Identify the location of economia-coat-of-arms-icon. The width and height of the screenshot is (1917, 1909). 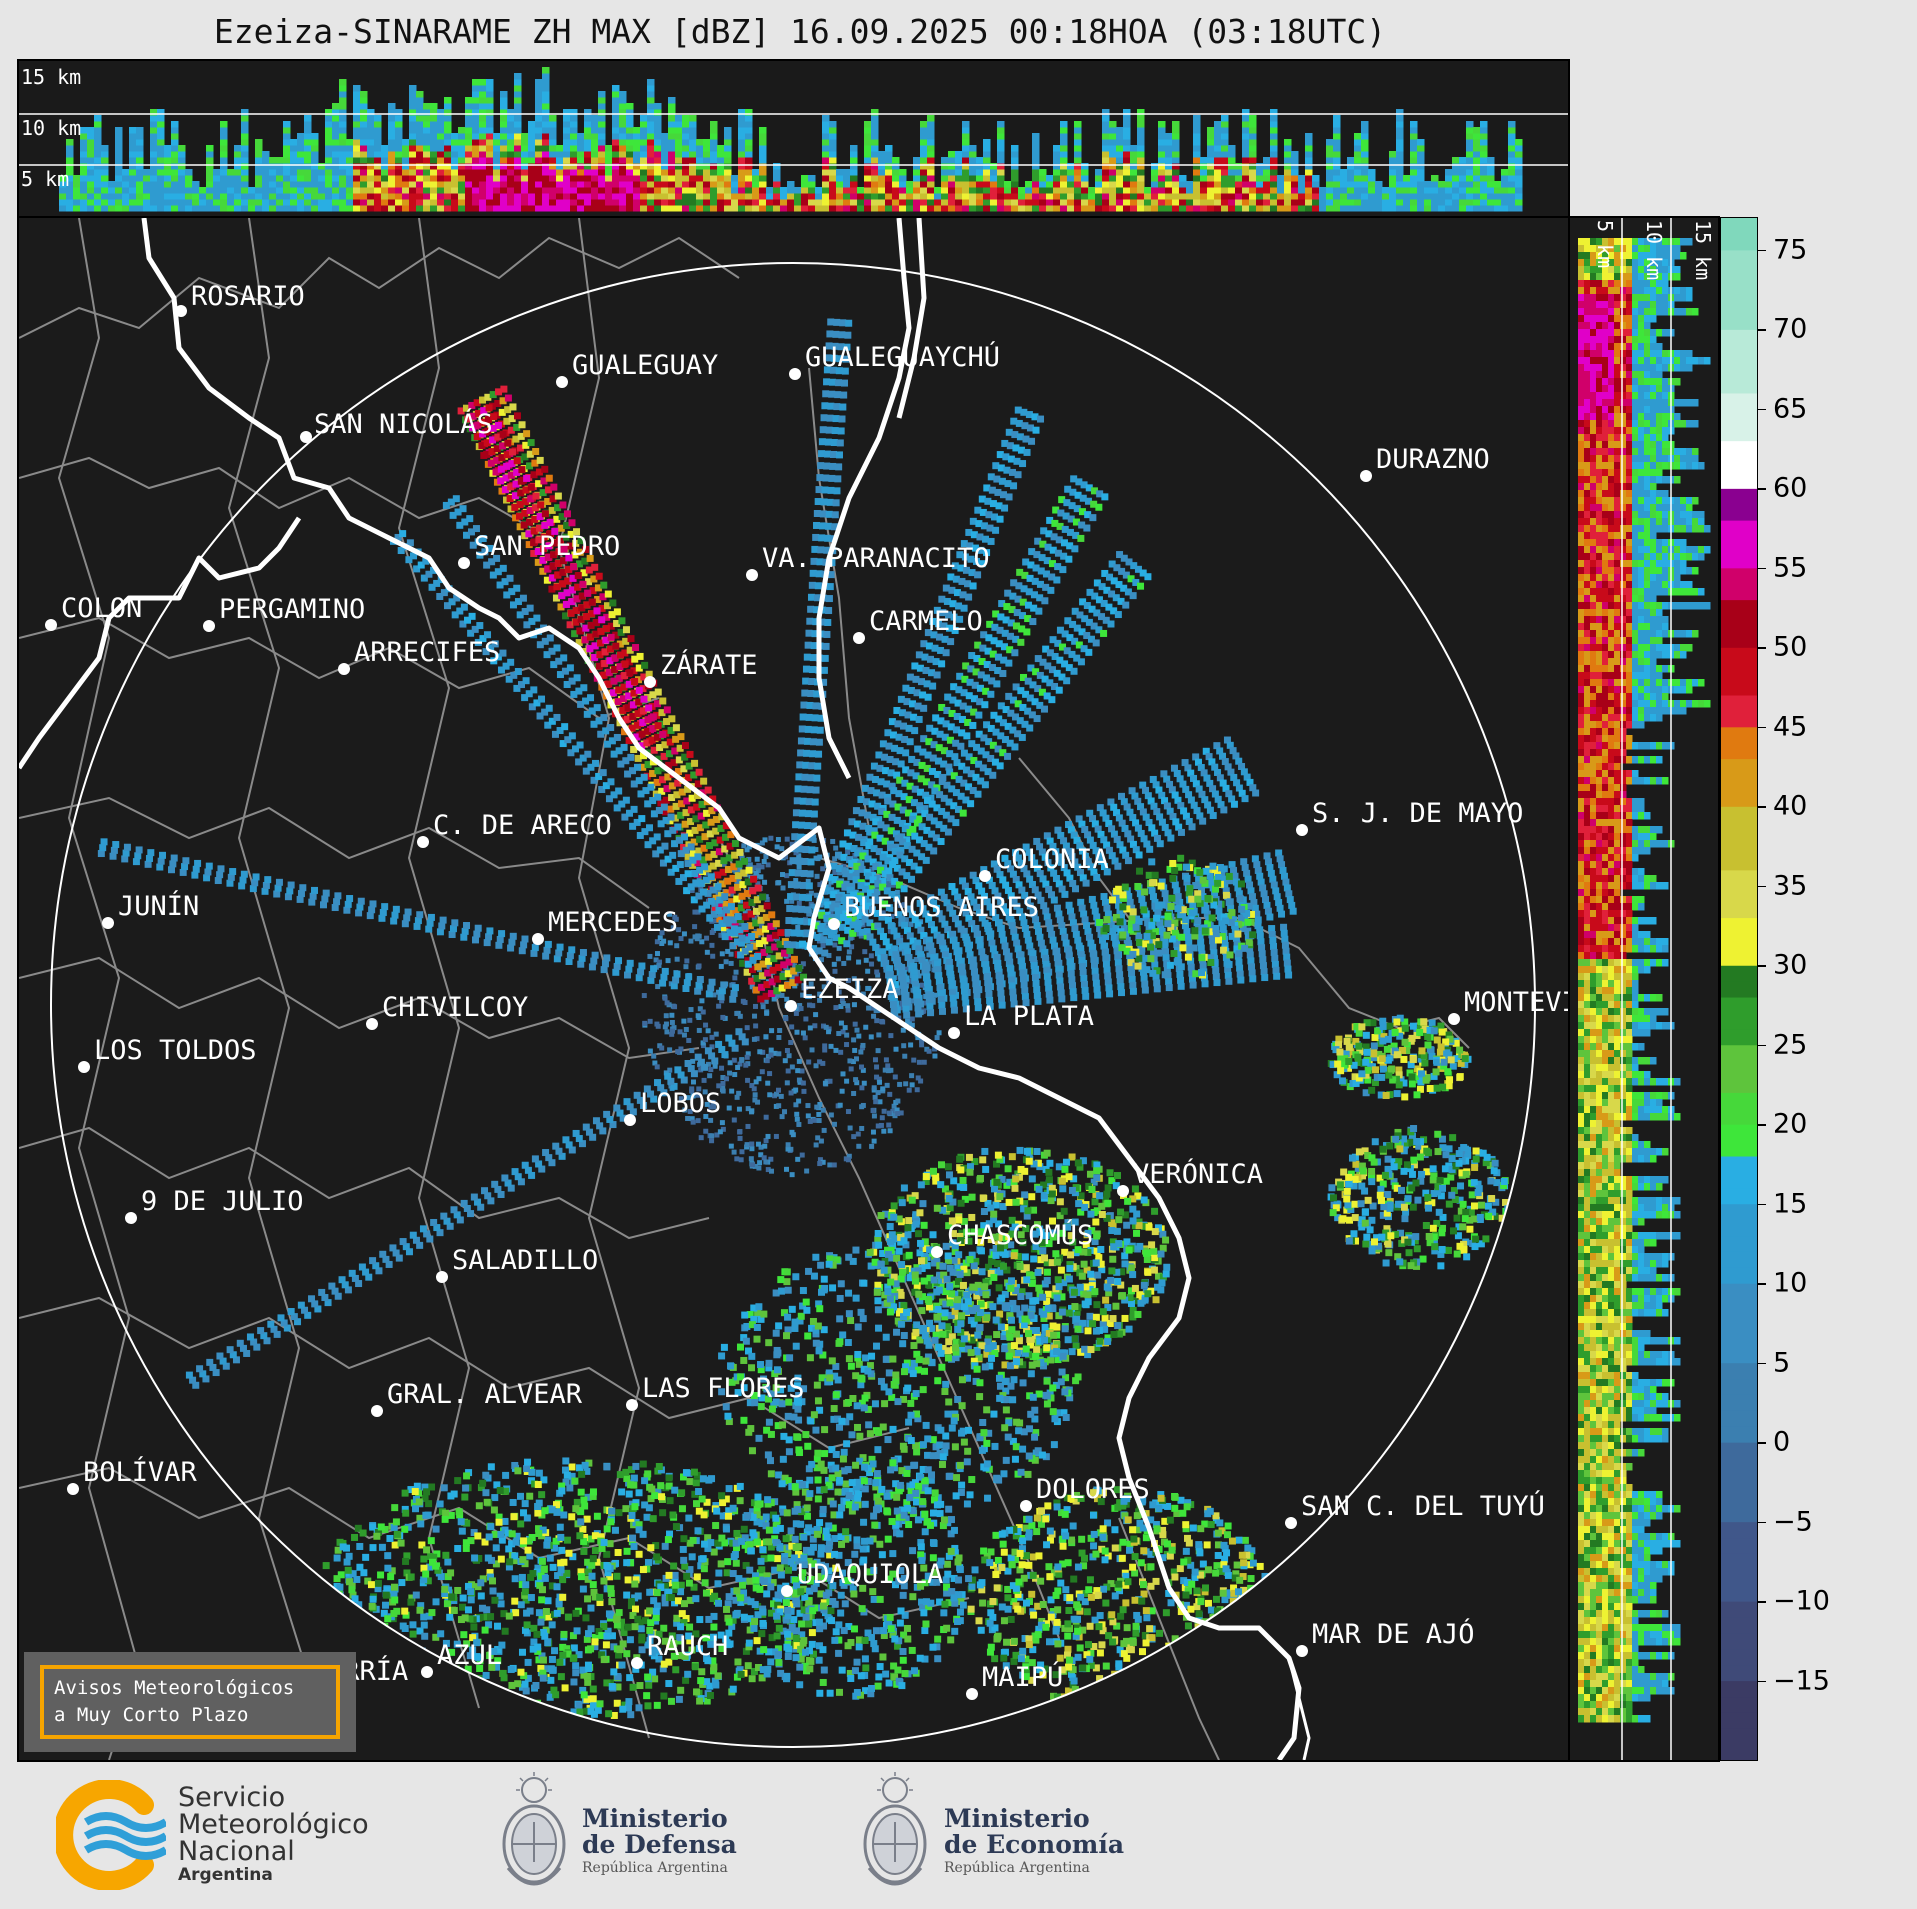
(895, 1829).